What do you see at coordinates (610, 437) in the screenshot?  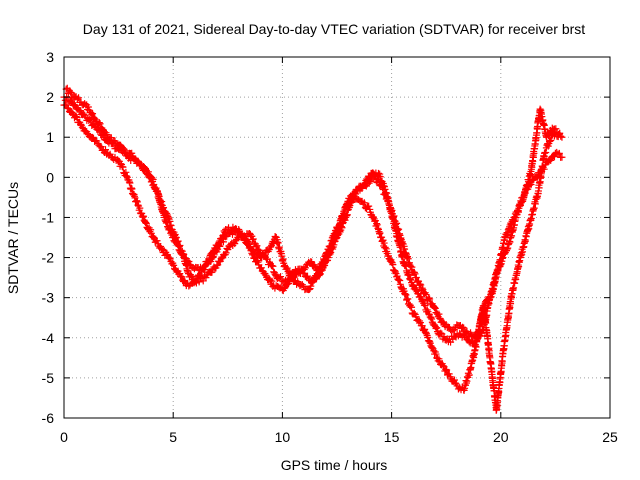 I see `x-tick-label: 25` at bounding box center [610, 437].